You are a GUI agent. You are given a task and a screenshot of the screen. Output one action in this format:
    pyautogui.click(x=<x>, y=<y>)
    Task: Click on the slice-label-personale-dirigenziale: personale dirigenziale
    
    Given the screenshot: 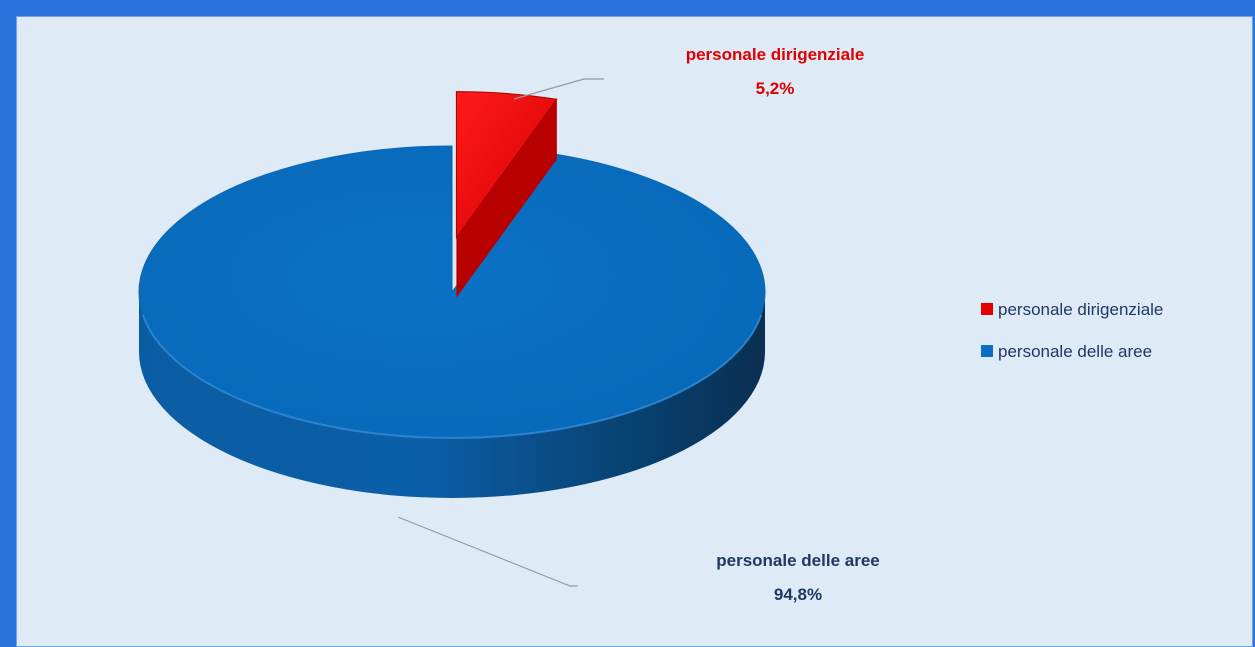 What is the action you would take?
    pyautogui.click(x=775, y=54)
    